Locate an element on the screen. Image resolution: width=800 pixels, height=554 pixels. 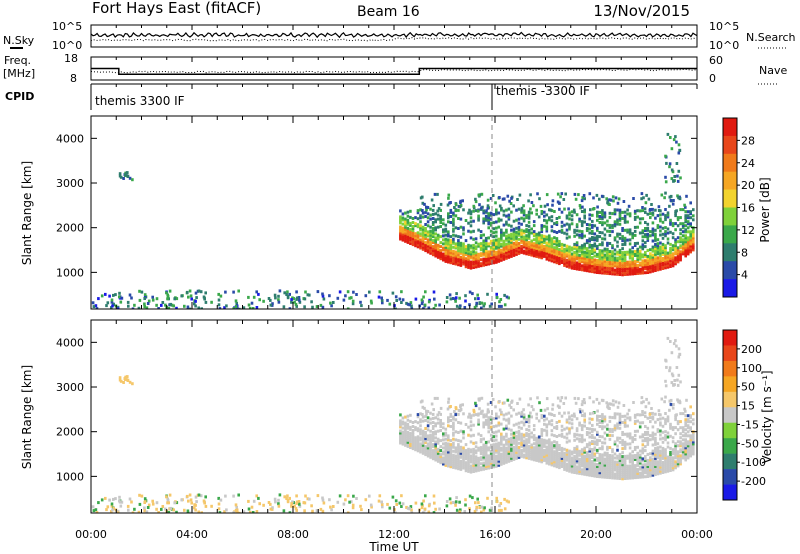
freq-series is located at coordinates (394, 71).